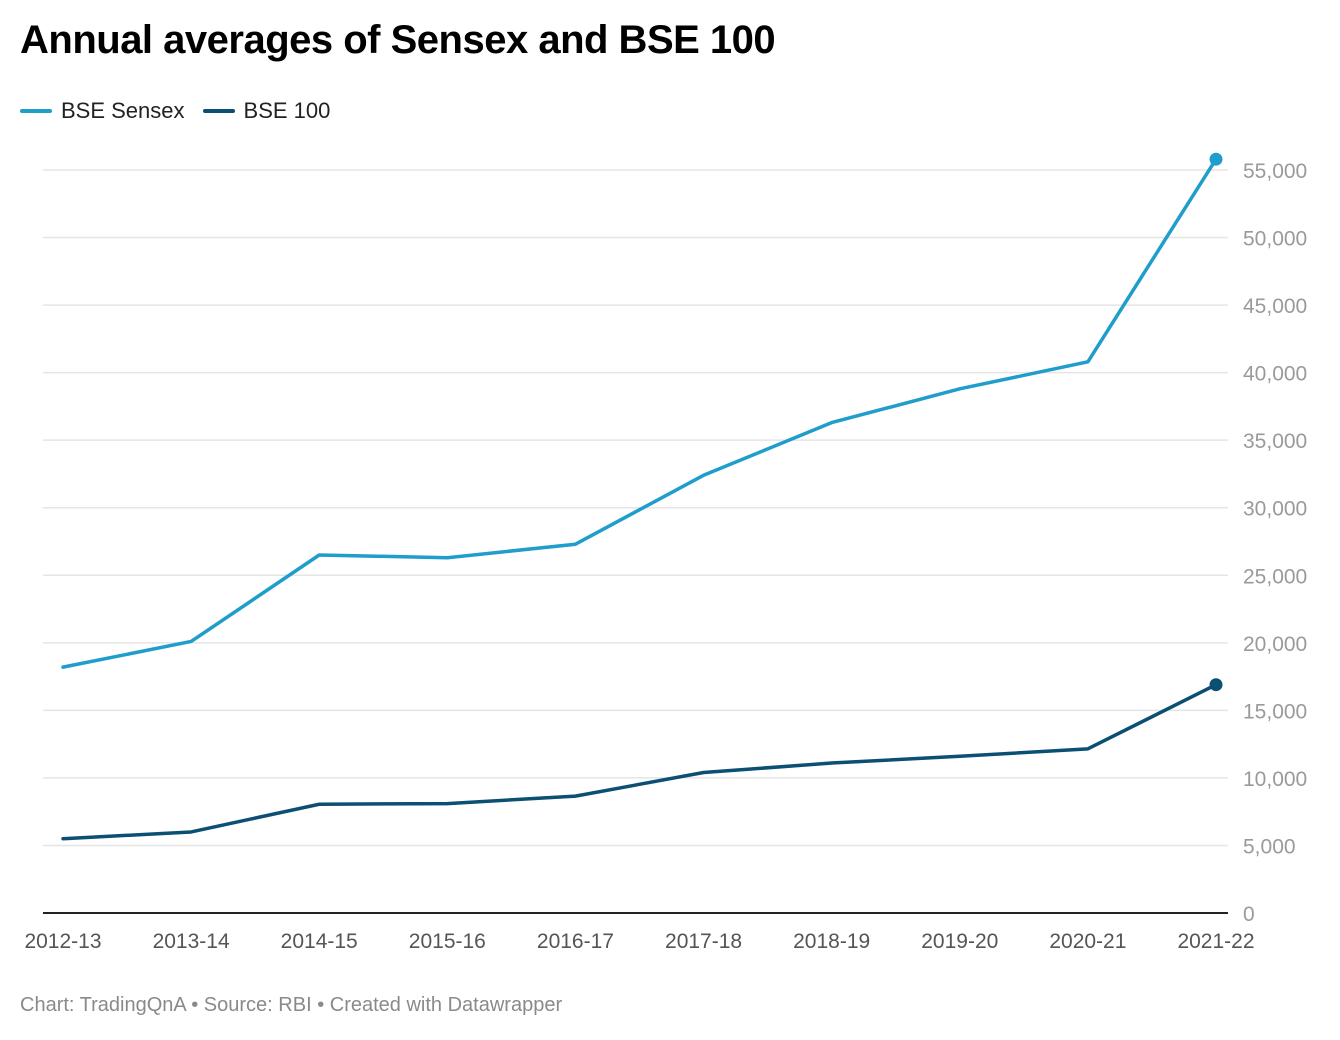 The image size is (1340, 1040). I want to click on legend-swatch-bse-sensex, so click(36, 111).